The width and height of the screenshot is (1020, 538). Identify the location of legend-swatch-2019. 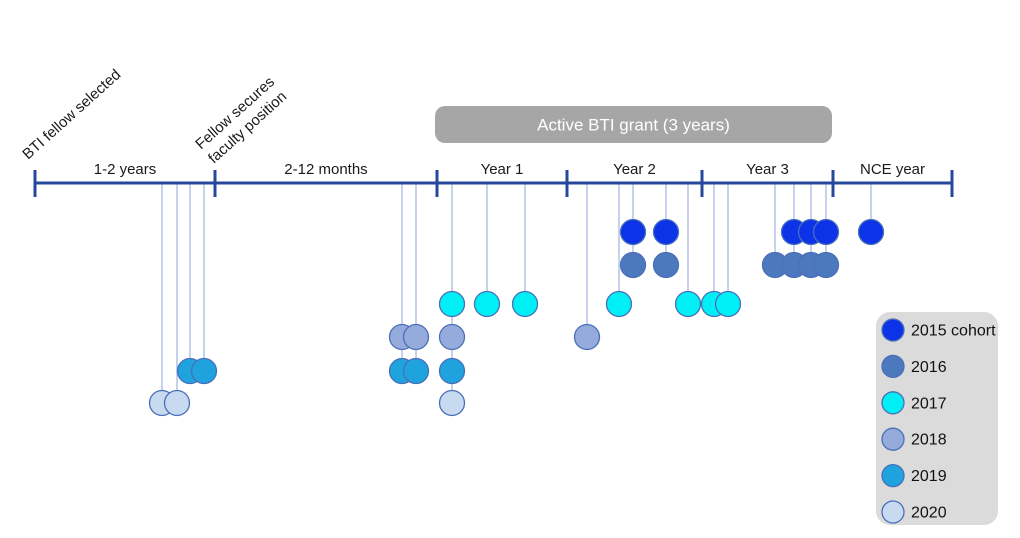
(893, 475).